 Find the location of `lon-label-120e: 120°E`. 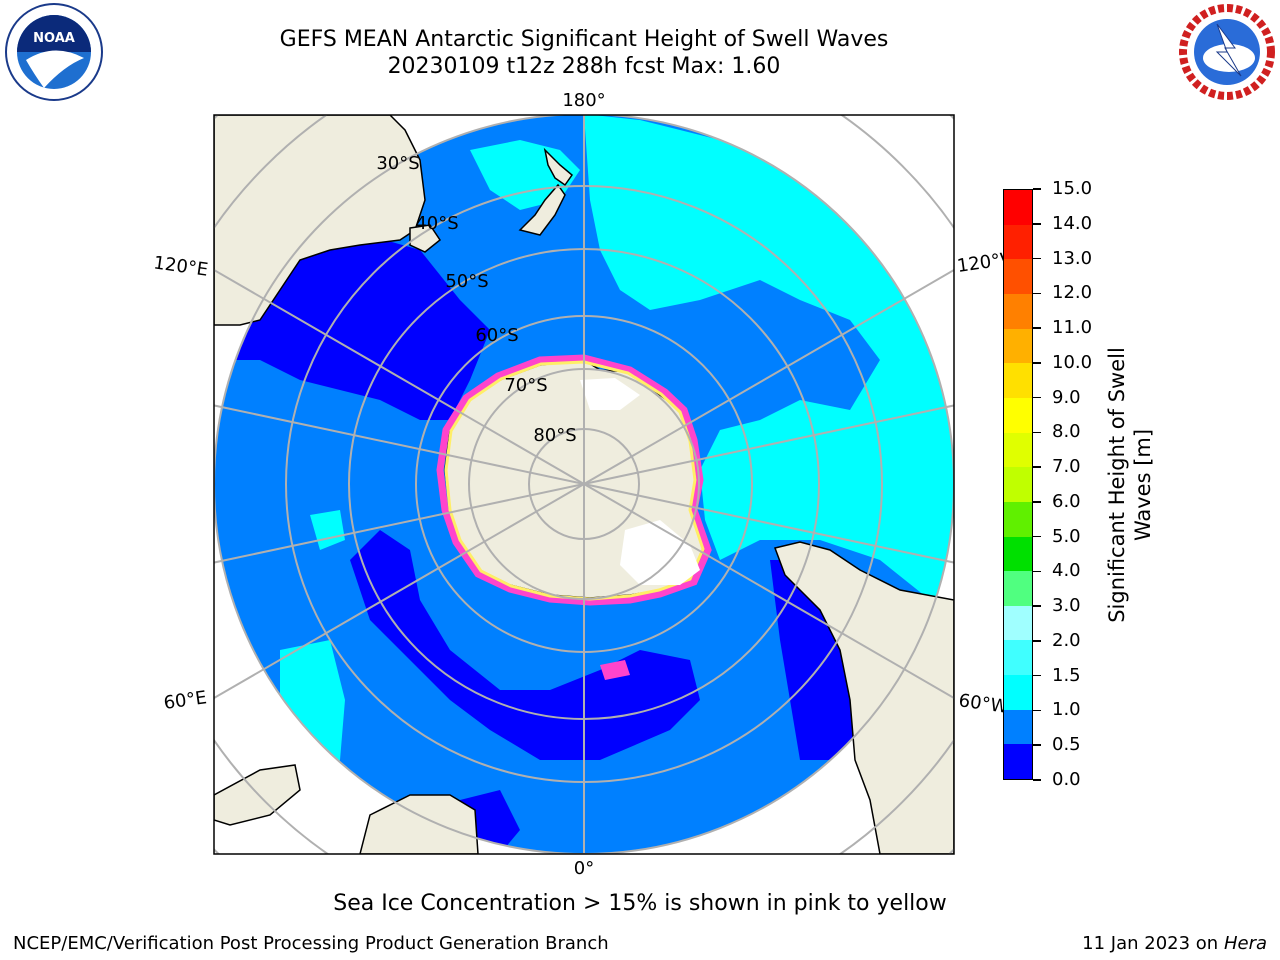

lon-label-120e: 120°E is located at coordinates (180, 266).